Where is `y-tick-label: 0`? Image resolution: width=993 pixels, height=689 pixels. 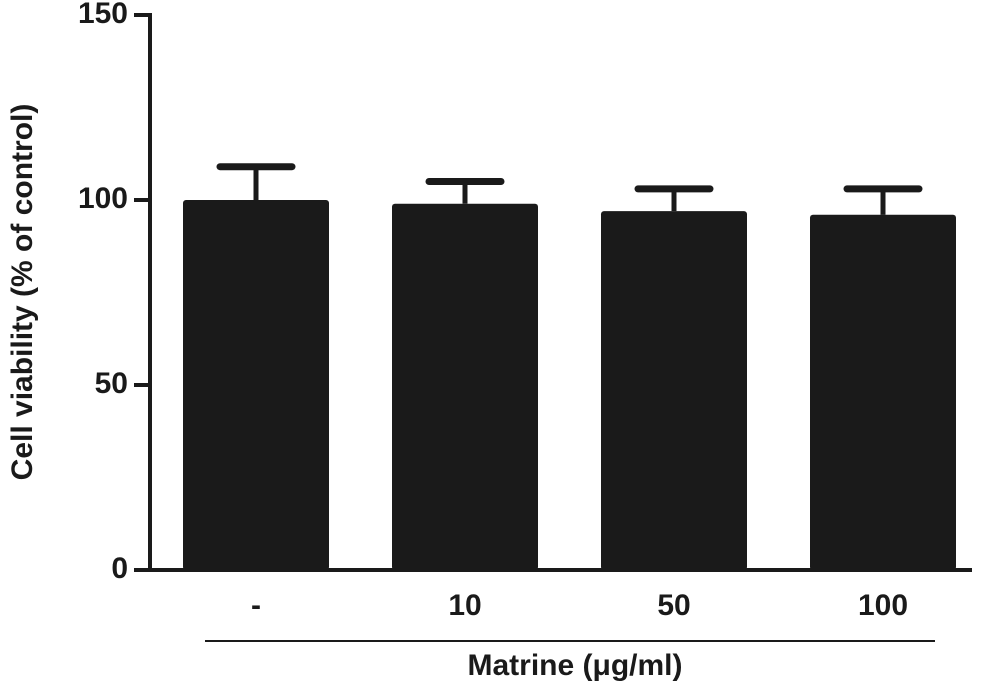
y-tick-label: 0 is located at coordinates (119, 568).